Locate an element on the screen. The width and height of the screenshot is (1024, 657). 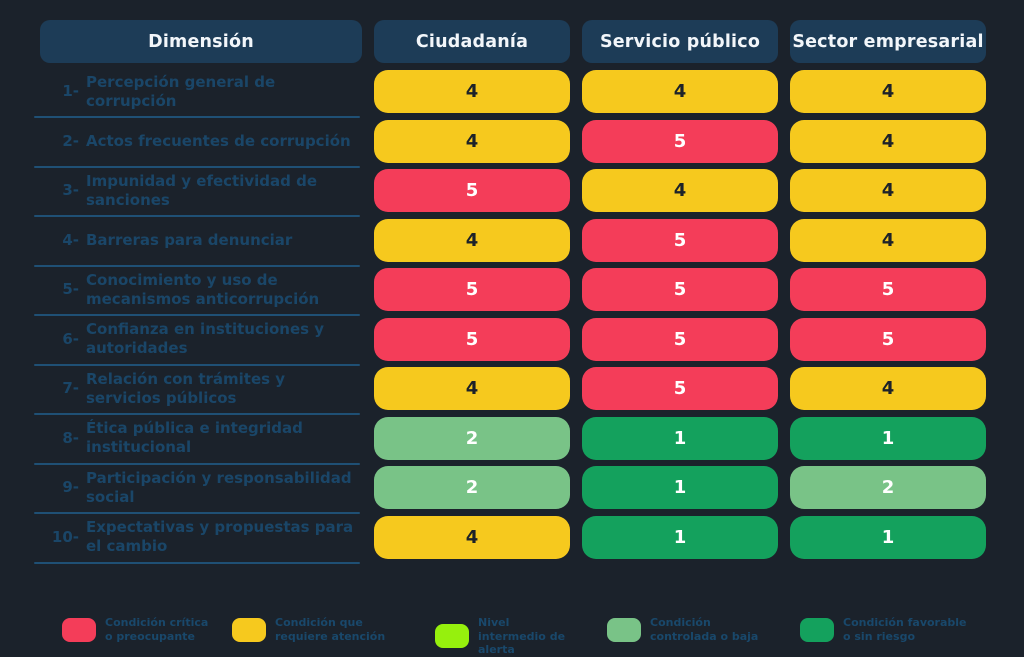
row-label: Ética pública e integridad institucional is located at coordinates (194, 437).